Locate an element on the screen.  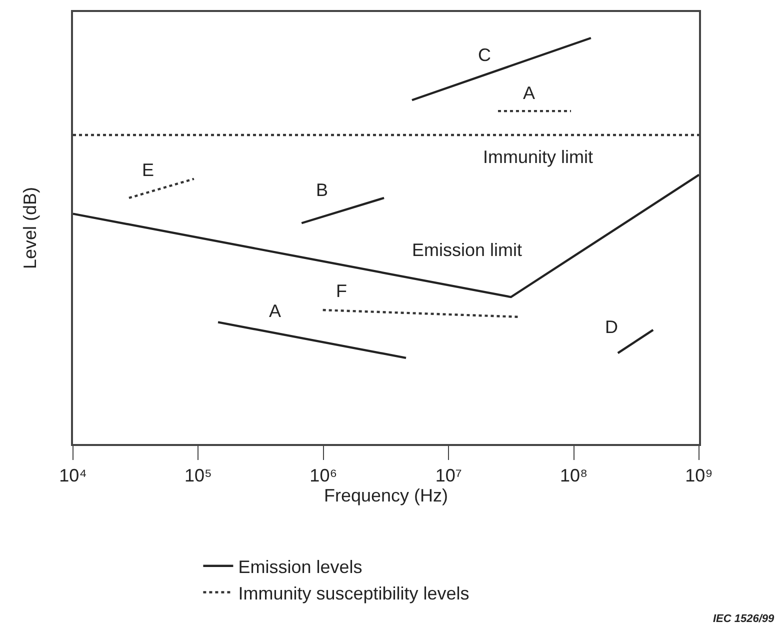
y-axis-title: Level (dB) is located at coordinates (30, 228).